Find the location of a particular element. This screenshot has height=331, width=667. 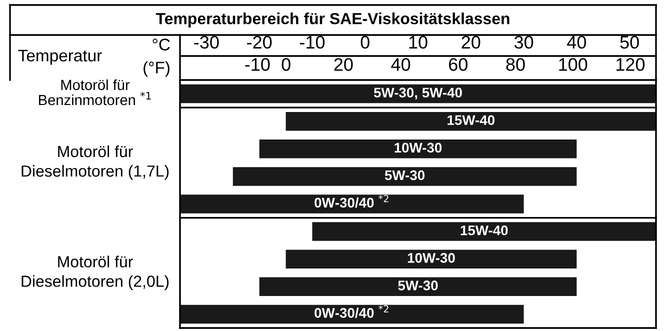

text: Temperatur is located at coordinates (60, 57).